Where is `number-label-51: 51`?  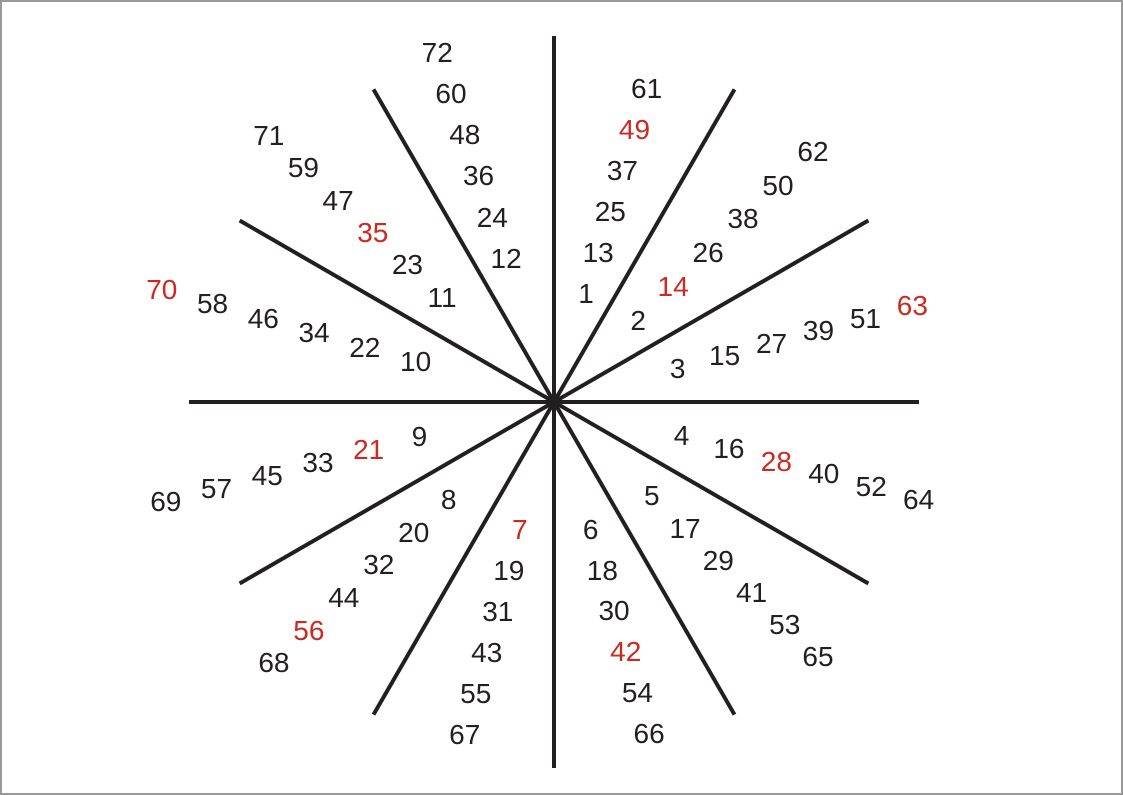
number-label-51: 51 is located at coordinates (865, 318).